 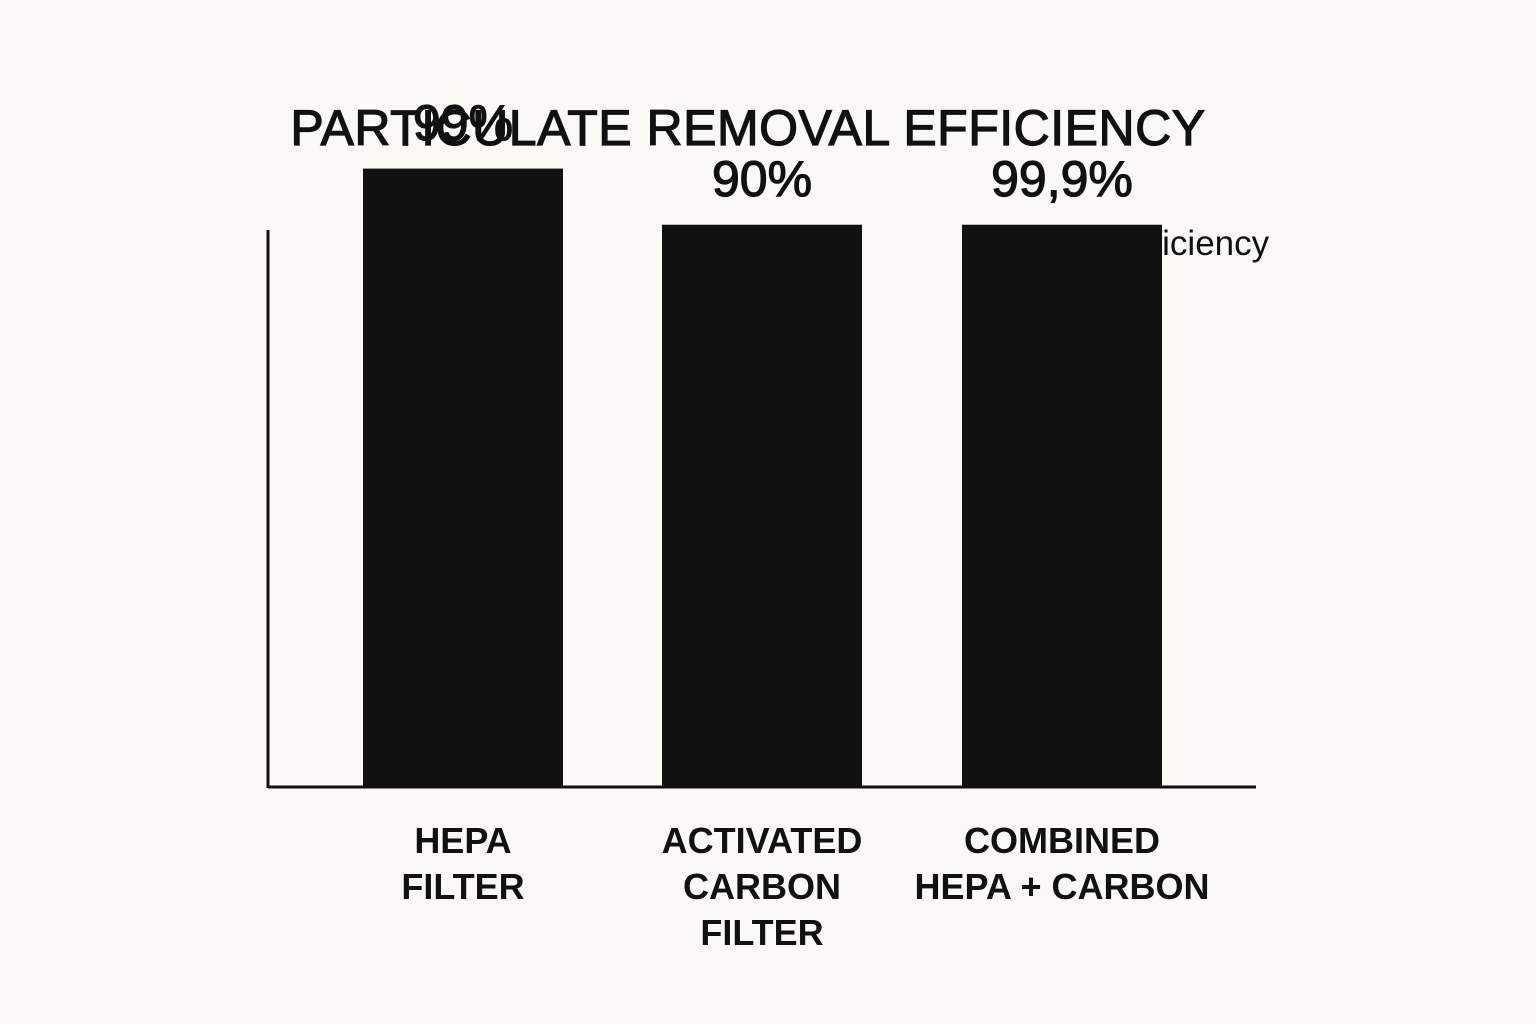 What do you see at coordinates (1062, 863) in the screenshot?
I see `category-label-3: COMBINED HEPA + CARBON` at bounding box center [1062, 863].